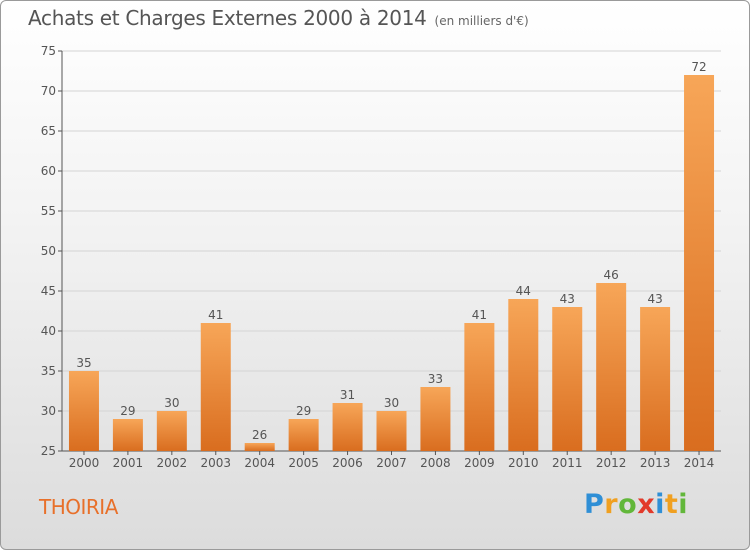 The height and width of the screenshot is (550, 750). Describe the element at coordinates (347, 395) in the screenshot. I see `bar-value-label: 31` at that location.